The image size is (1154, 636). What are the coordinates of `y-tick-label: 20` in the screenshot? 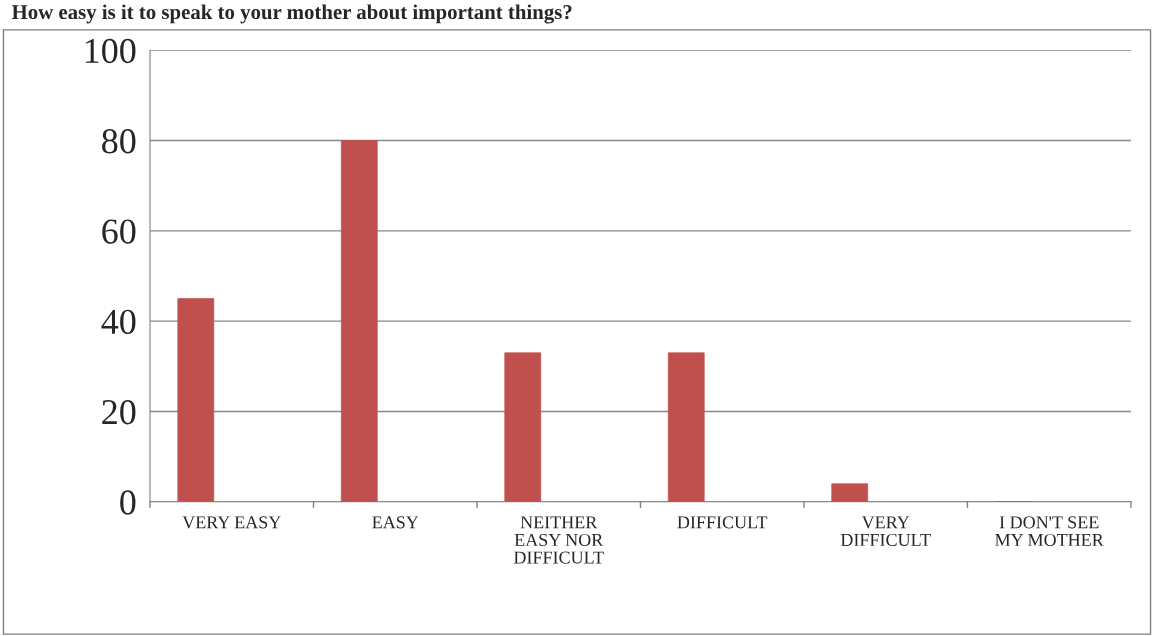 It's located at (119, 412).